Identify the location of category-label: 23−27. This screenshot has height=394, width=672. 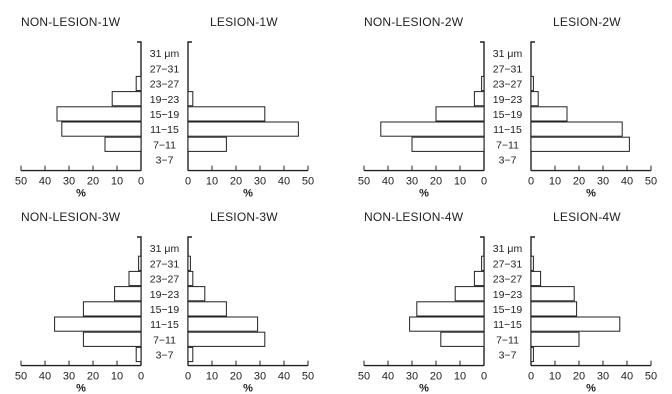
(165, 280).